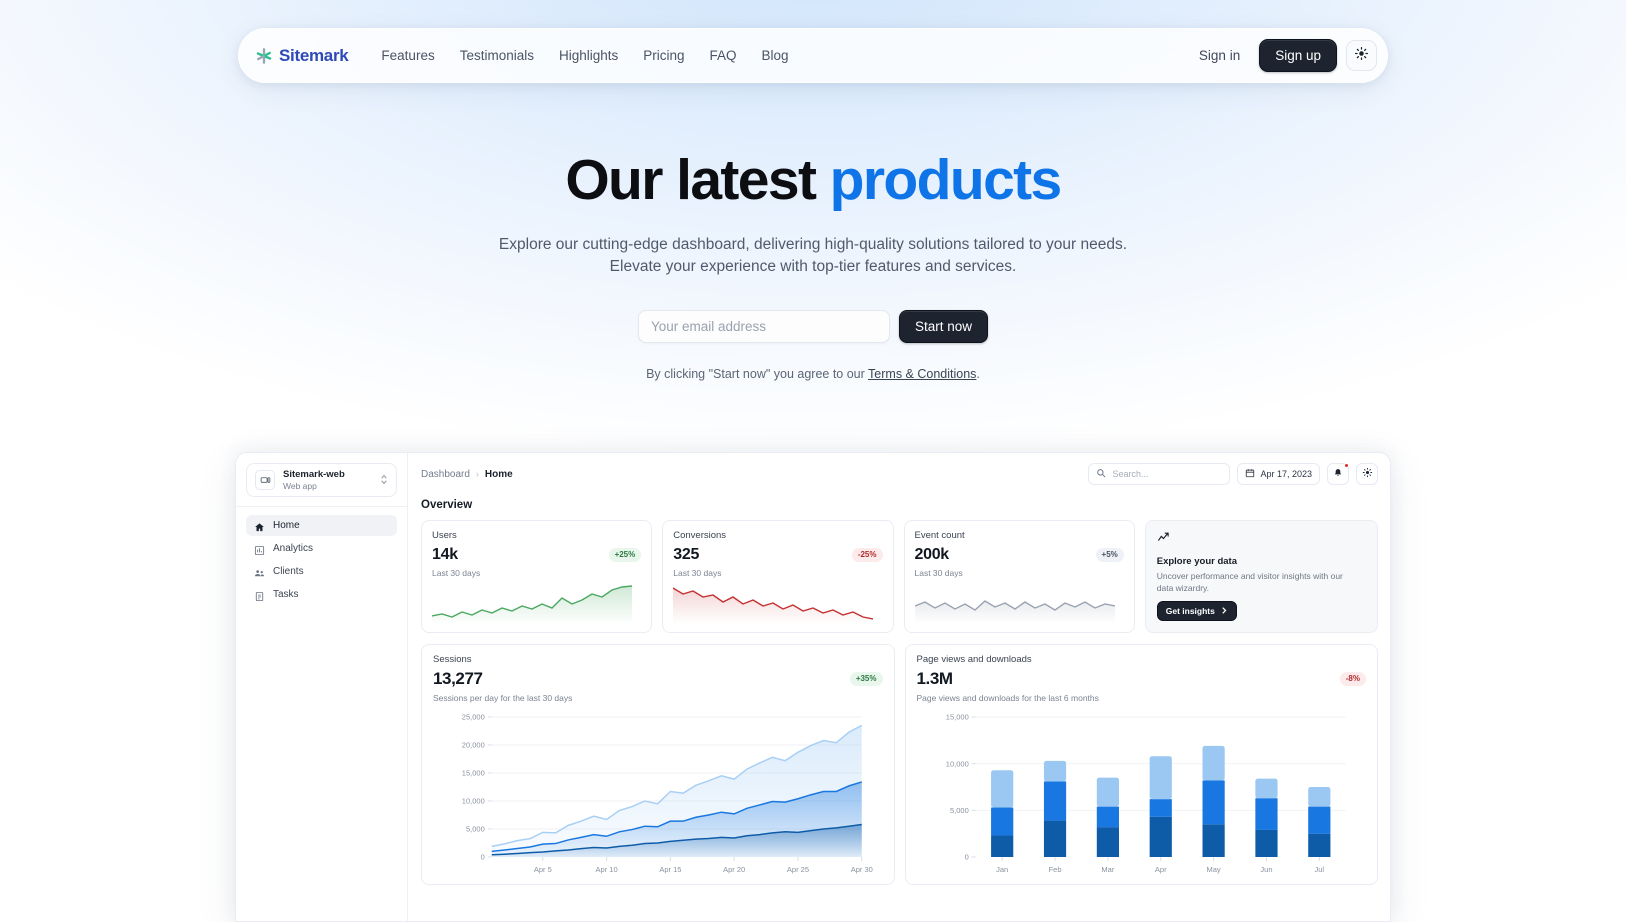  Describe the element at coordinates (757, 373) in the screenshot. I see `terms-prefix: By clicking "Start now" you agree to our` at that location.